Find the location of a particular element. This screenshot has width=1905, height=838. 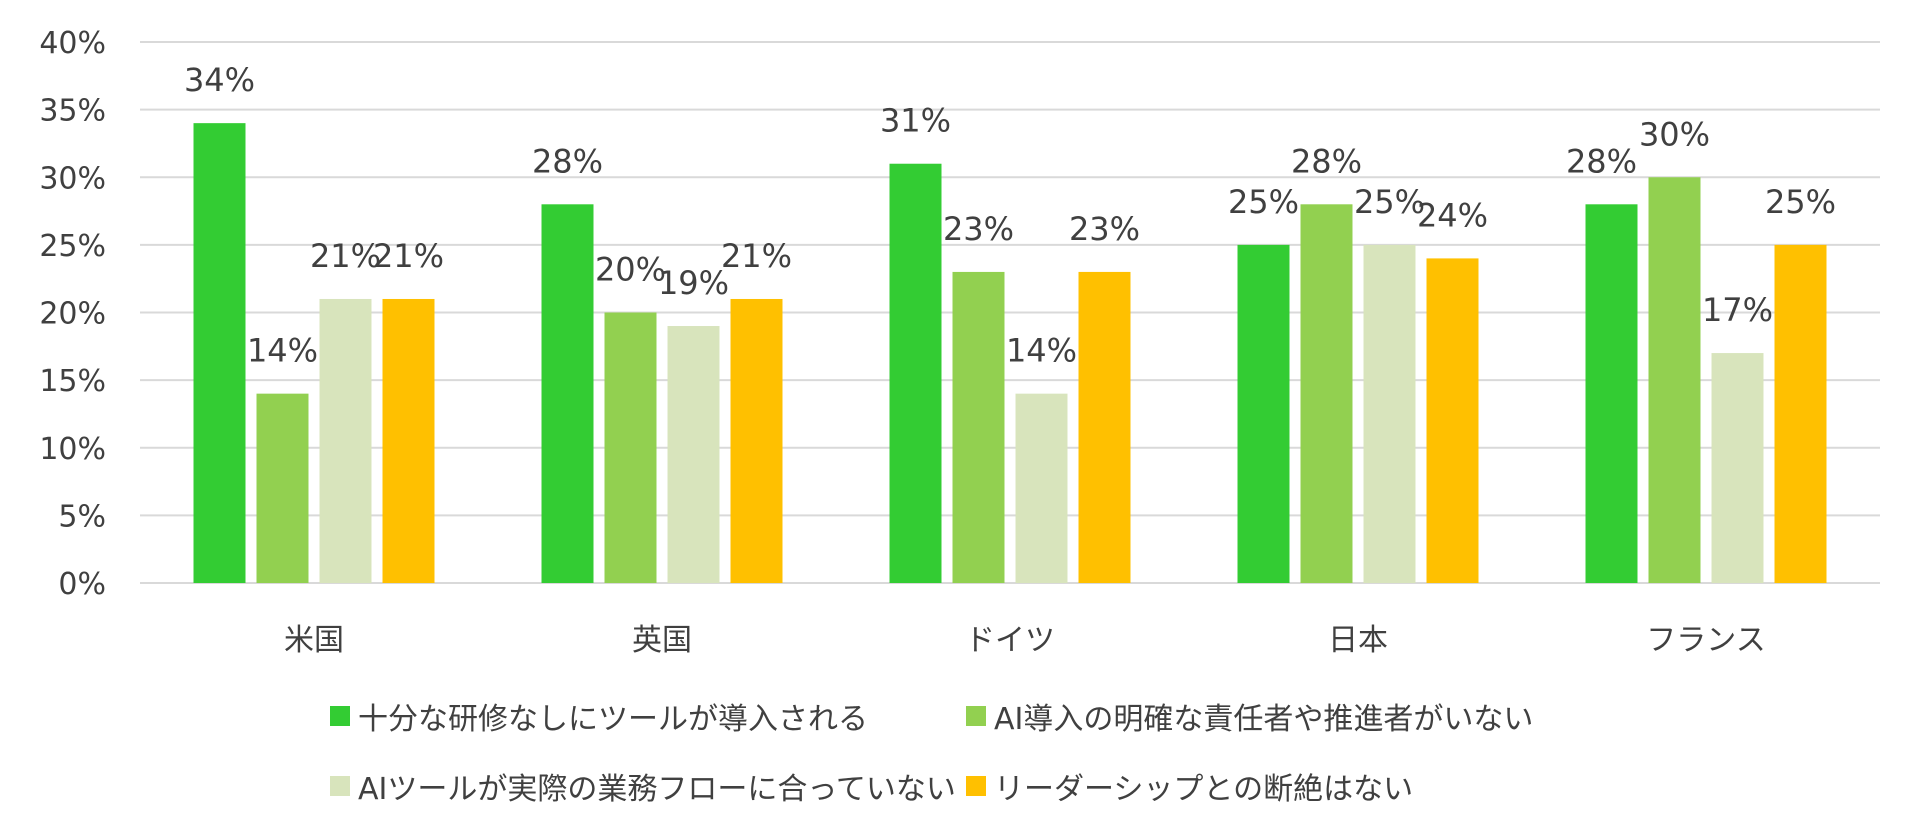

legend-label: リーダーシップとの断絶はない is located at coordinates (1204, 789).